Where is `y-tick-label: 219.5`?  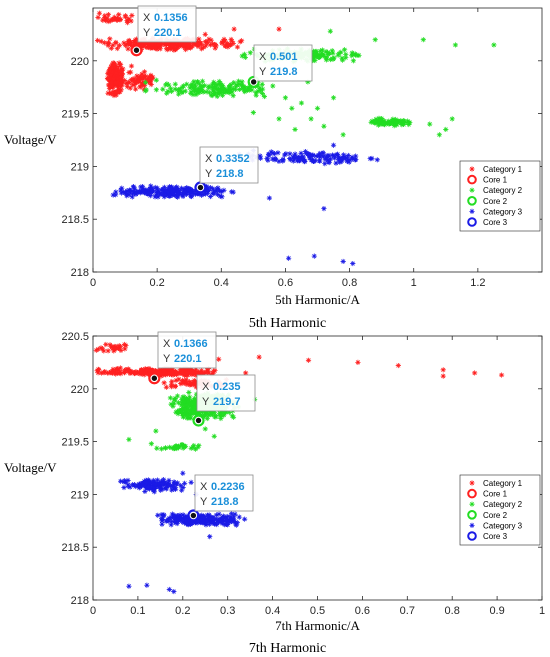 y-tick-label: 219.5 is located at coordinates (75, 443).